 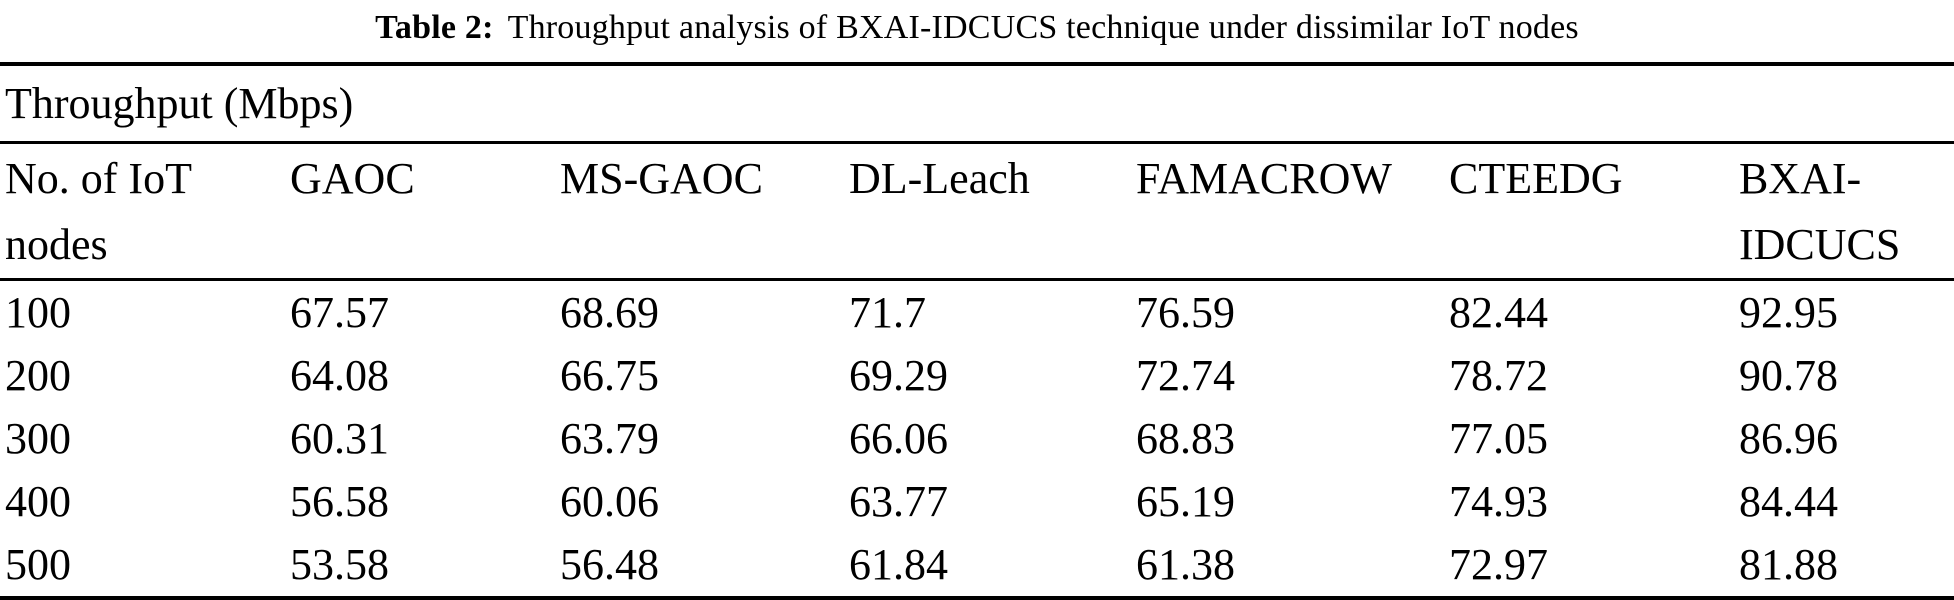 What do you see at coordinates (609, 375) in the screenshot?
I see `table-cell: 66.75` at bounding box center [609, 375].